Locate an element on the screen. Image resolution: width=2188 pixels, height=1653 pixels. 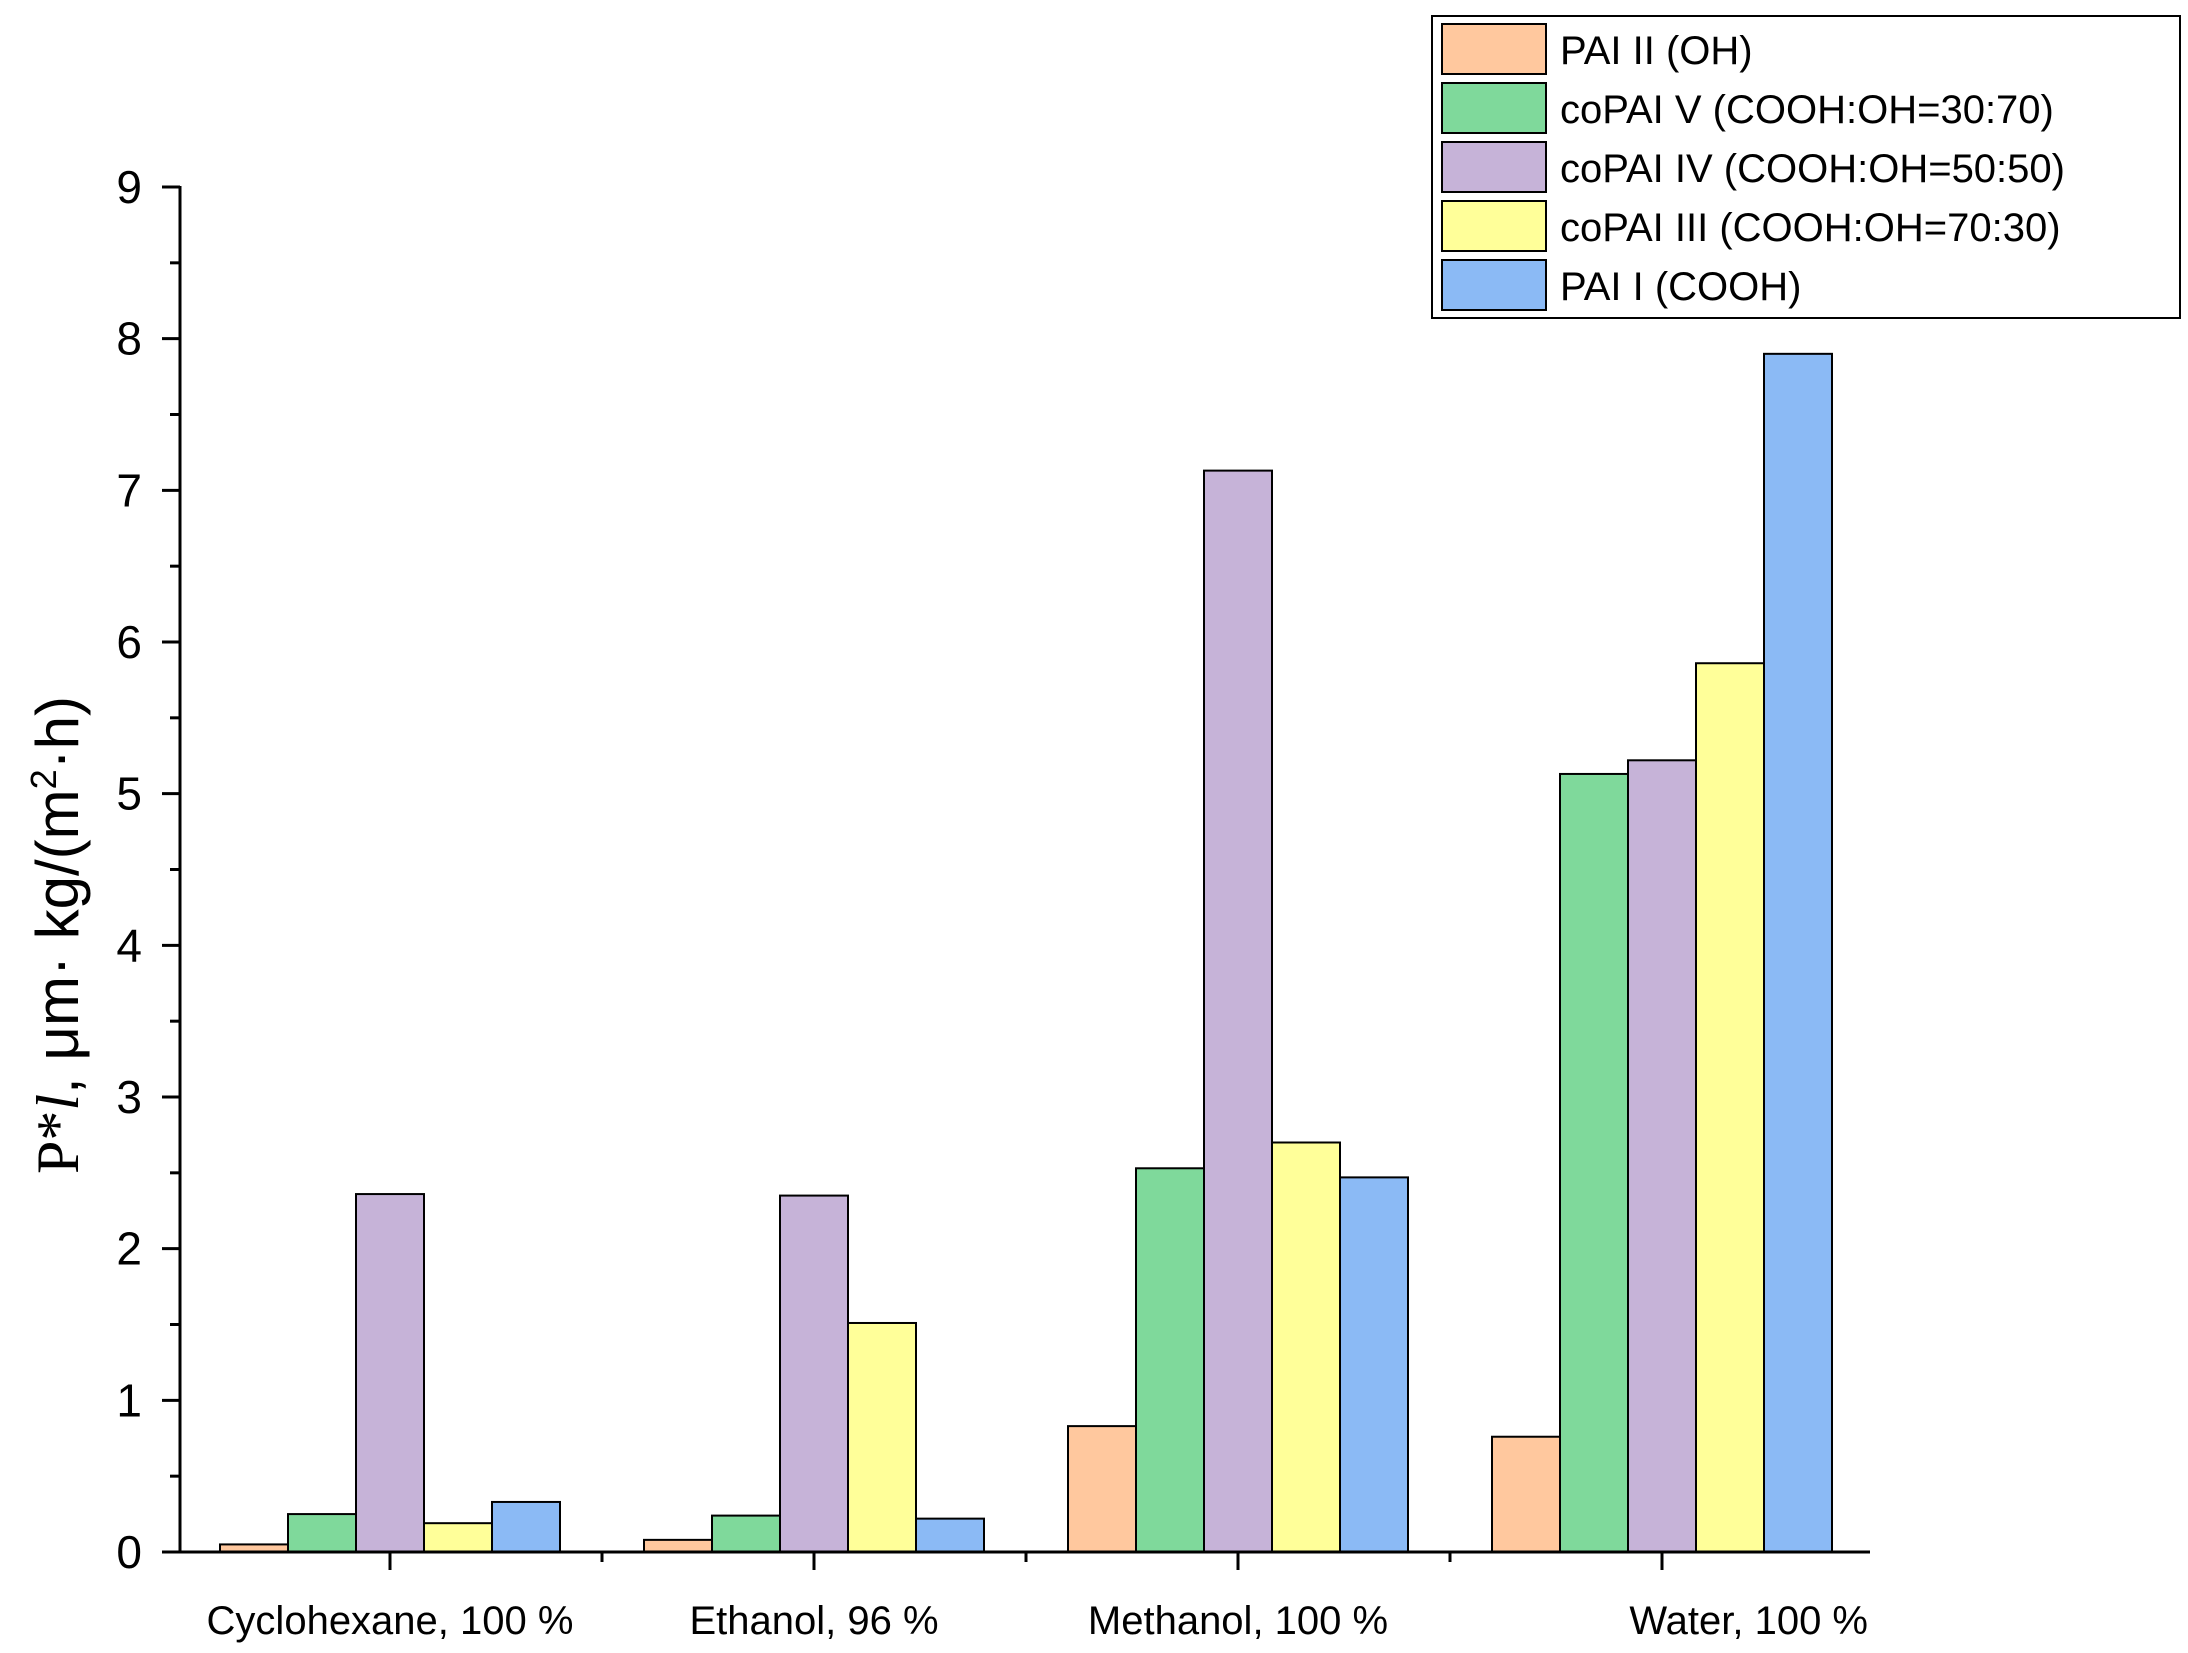
legend-frame is located at coordinates (1806, 167).